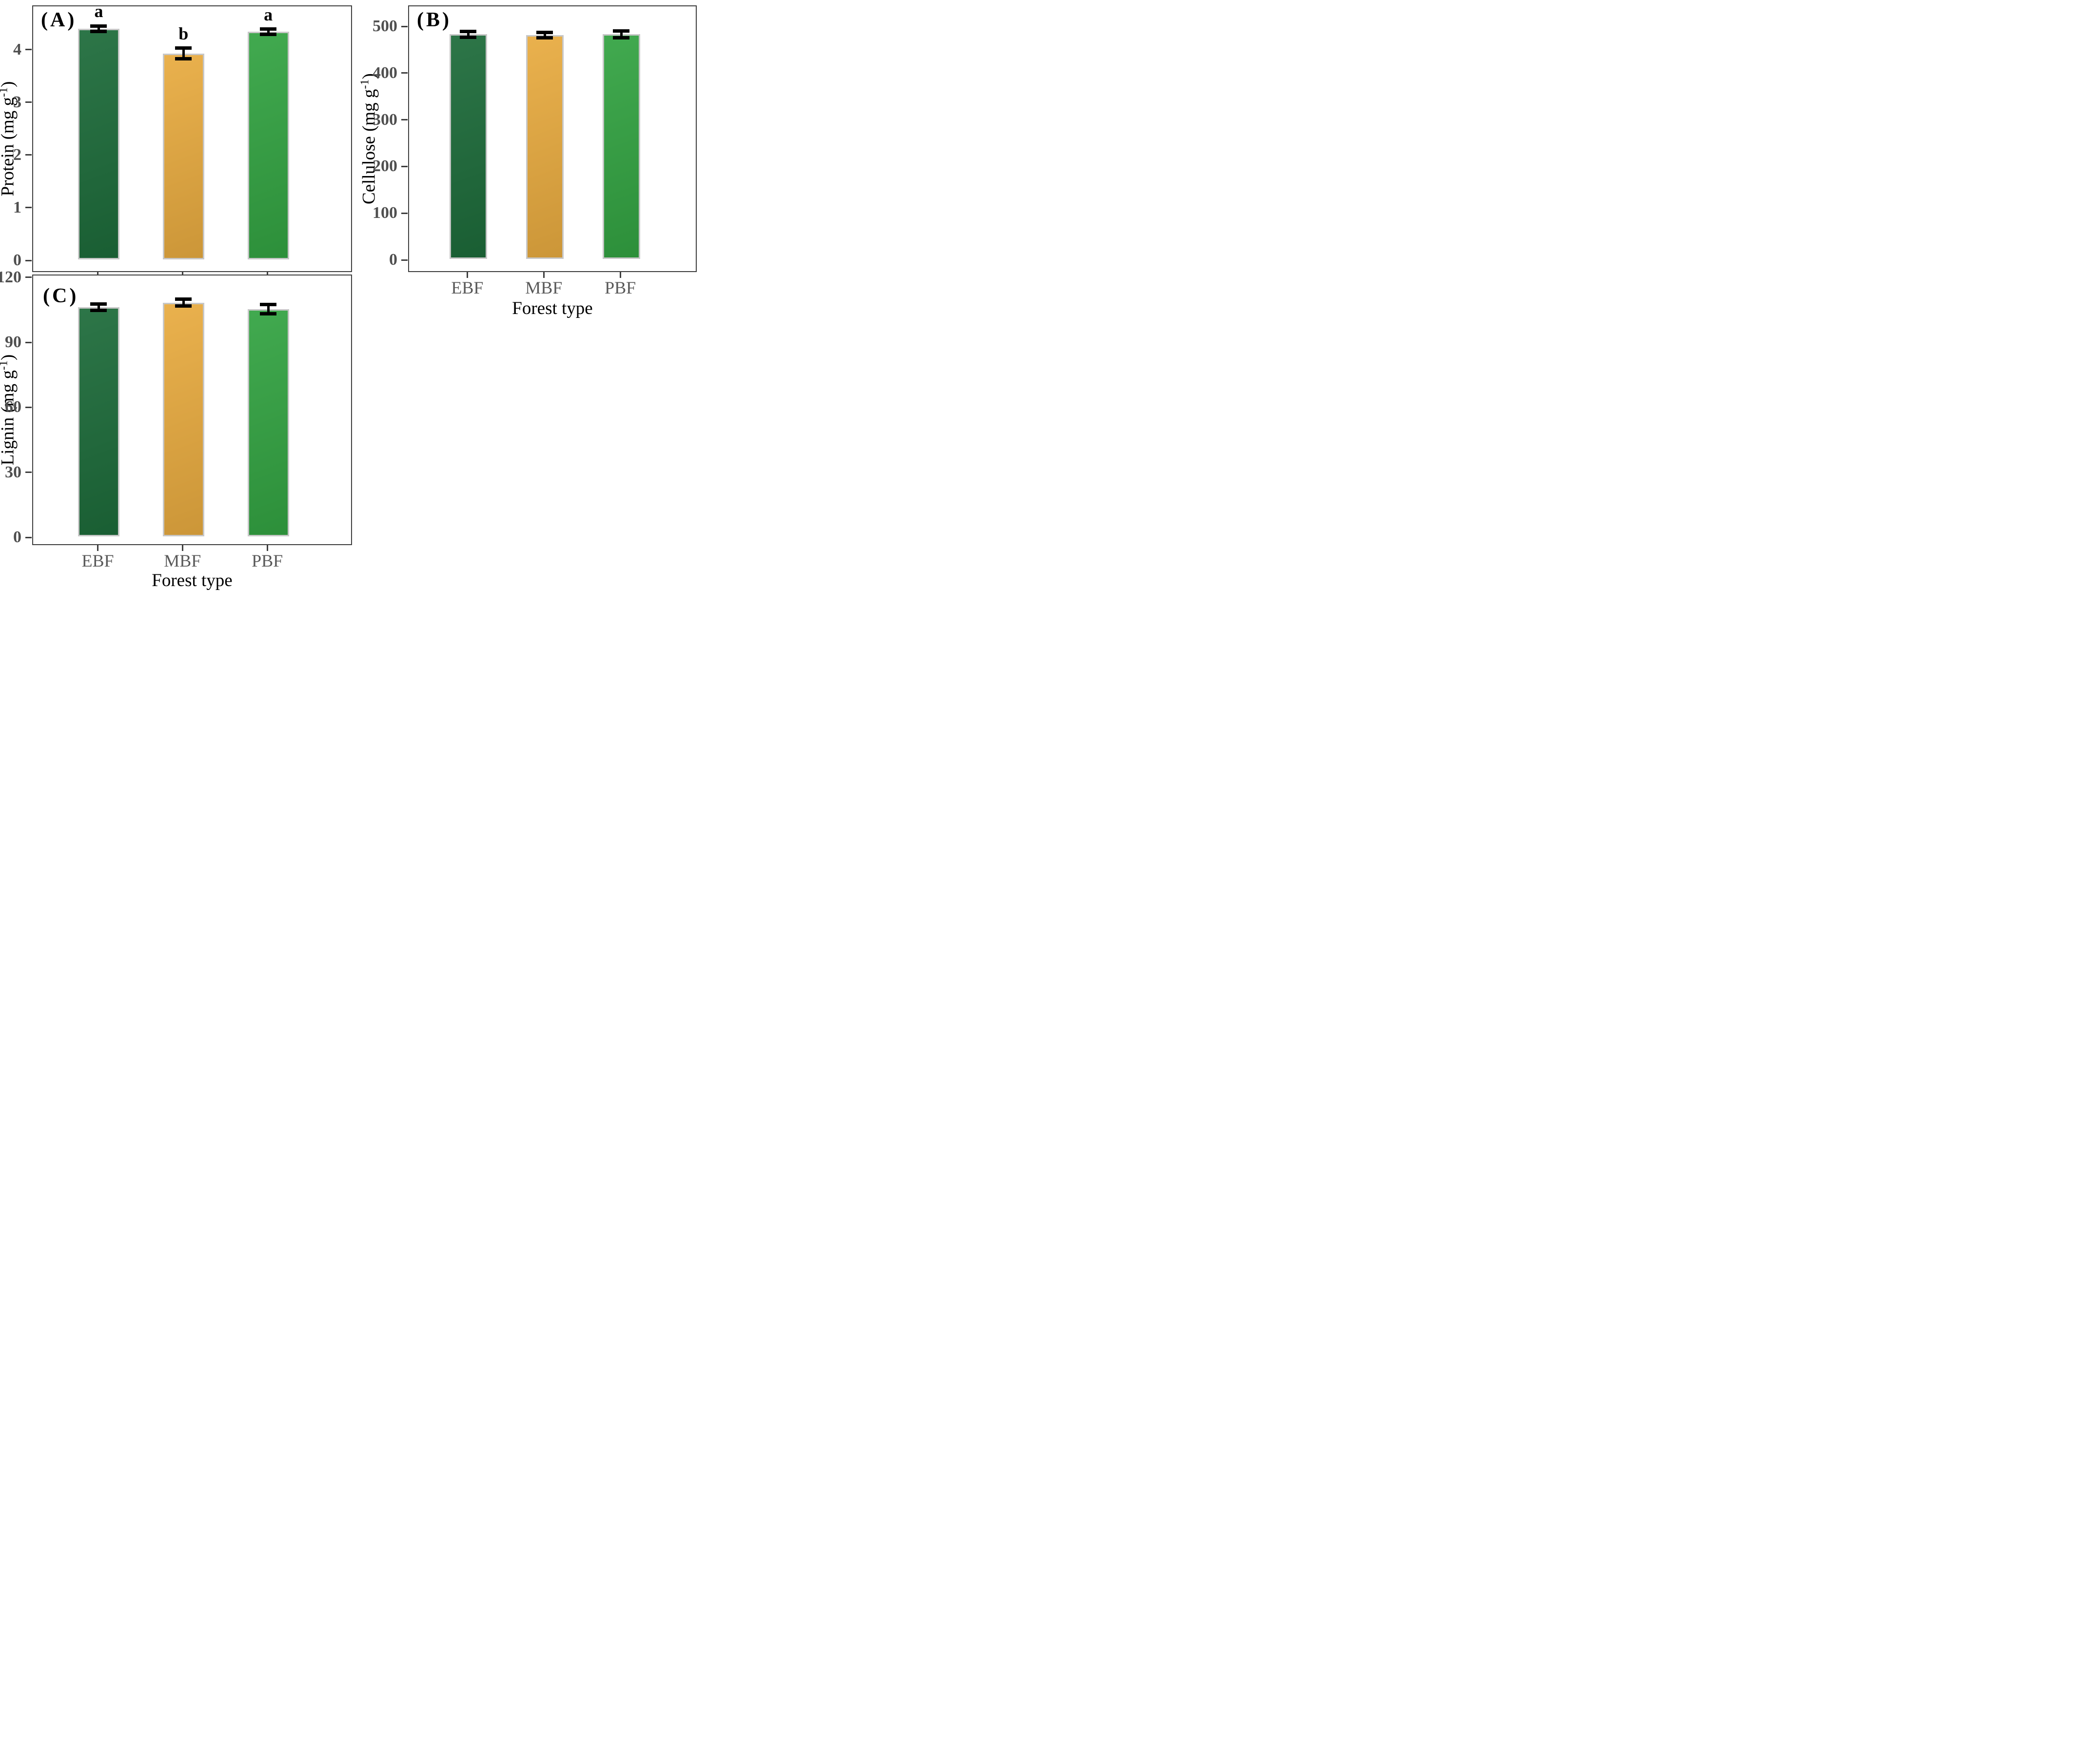 The height and width of the screenshot is (1749, 2100). What do you see at coordinates (368, 138) in the screenshot?
I see `panel-b-y-axis-title: Cellulose (mg g-1)` at bounding box center [368, 138].